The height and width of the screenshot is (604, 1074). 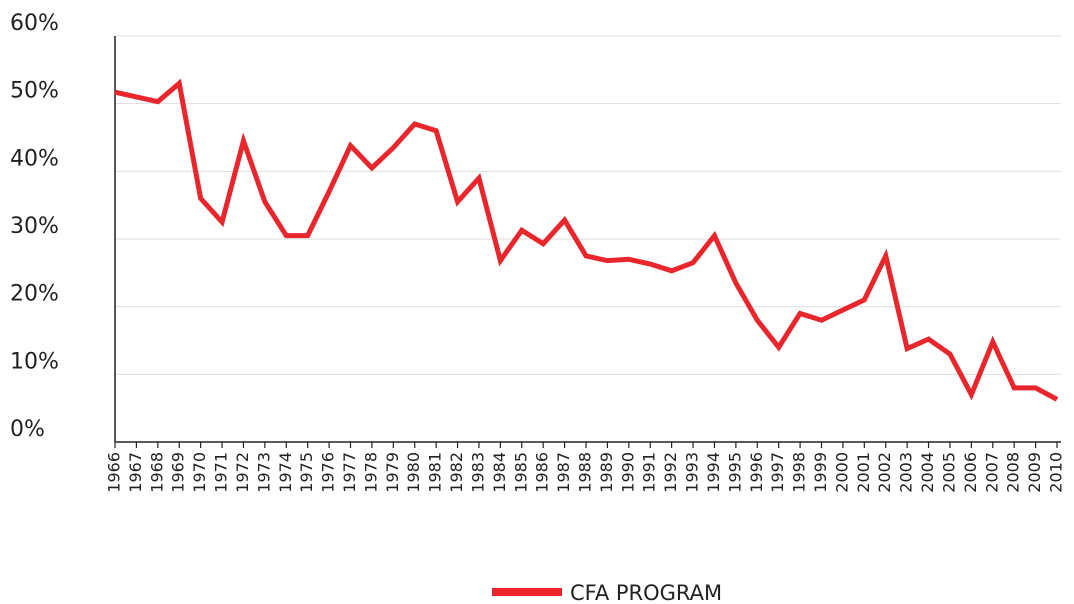 What do you see at coordinates (627, 472) in the screenshot?
I see `x-tick-label: 1990` at bounding box center [627, 472].